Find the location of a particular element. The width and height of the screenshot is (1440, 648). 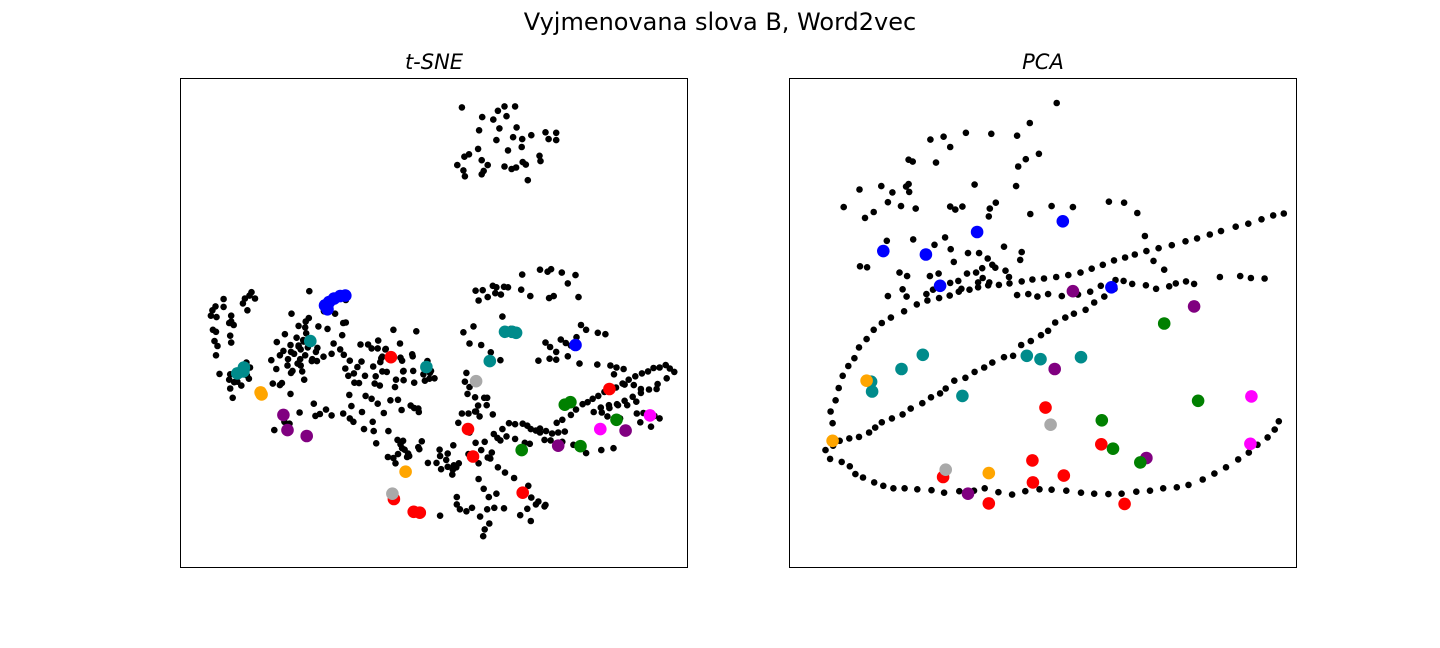

pca-highlighted-point-orange is located at coordinates (866, 381).